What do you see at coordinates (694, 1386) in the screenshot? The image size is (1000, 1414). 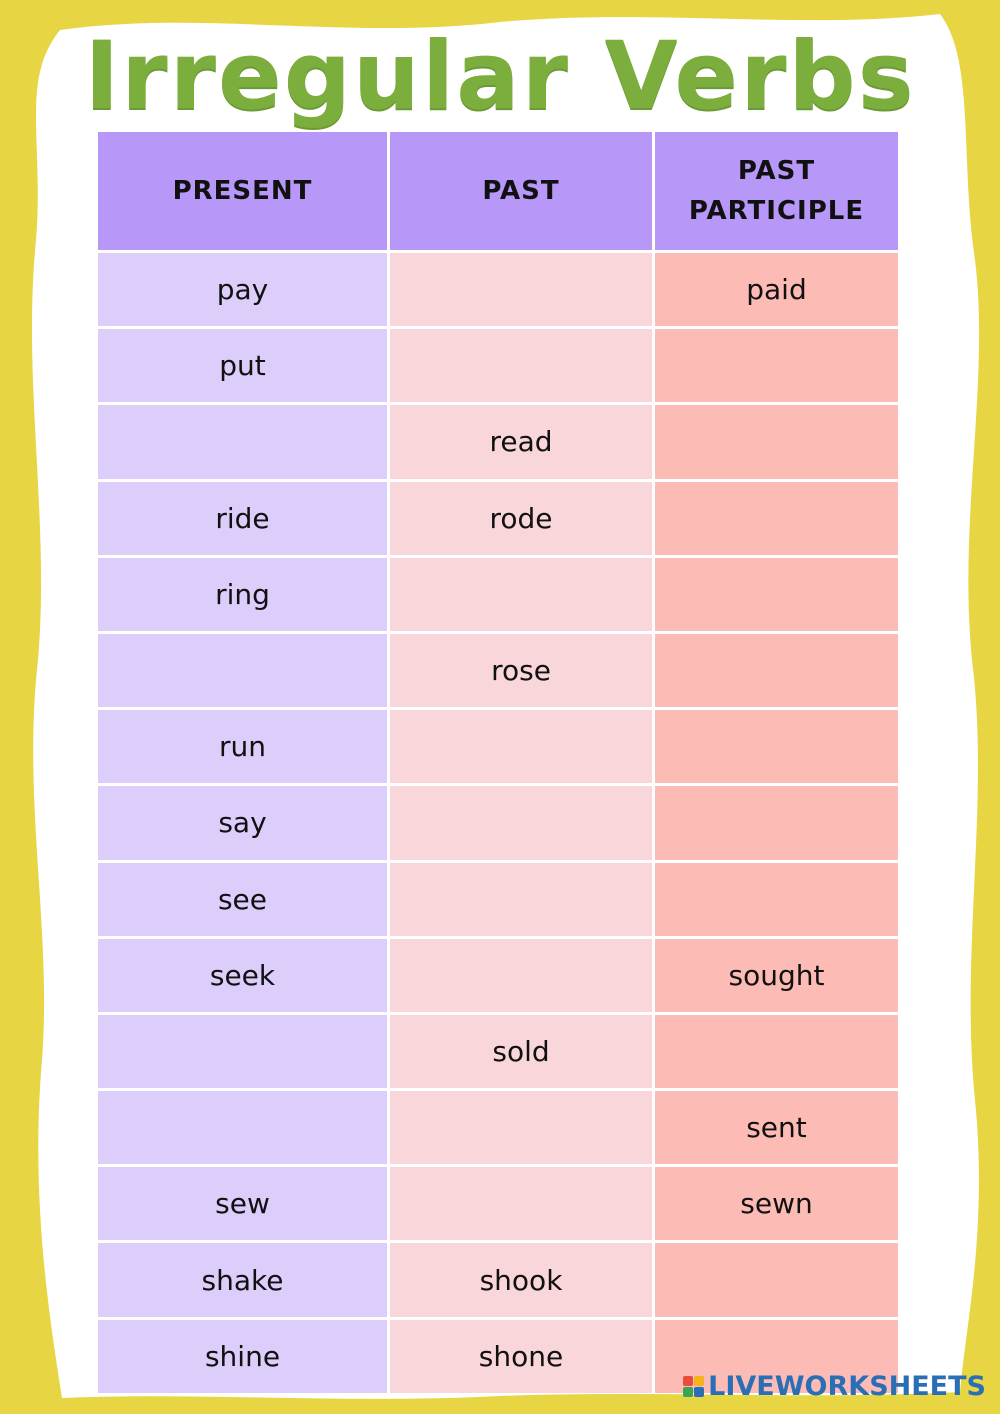 I see `liveworksheets-logo-icon` at bounding box center [694, 1386].